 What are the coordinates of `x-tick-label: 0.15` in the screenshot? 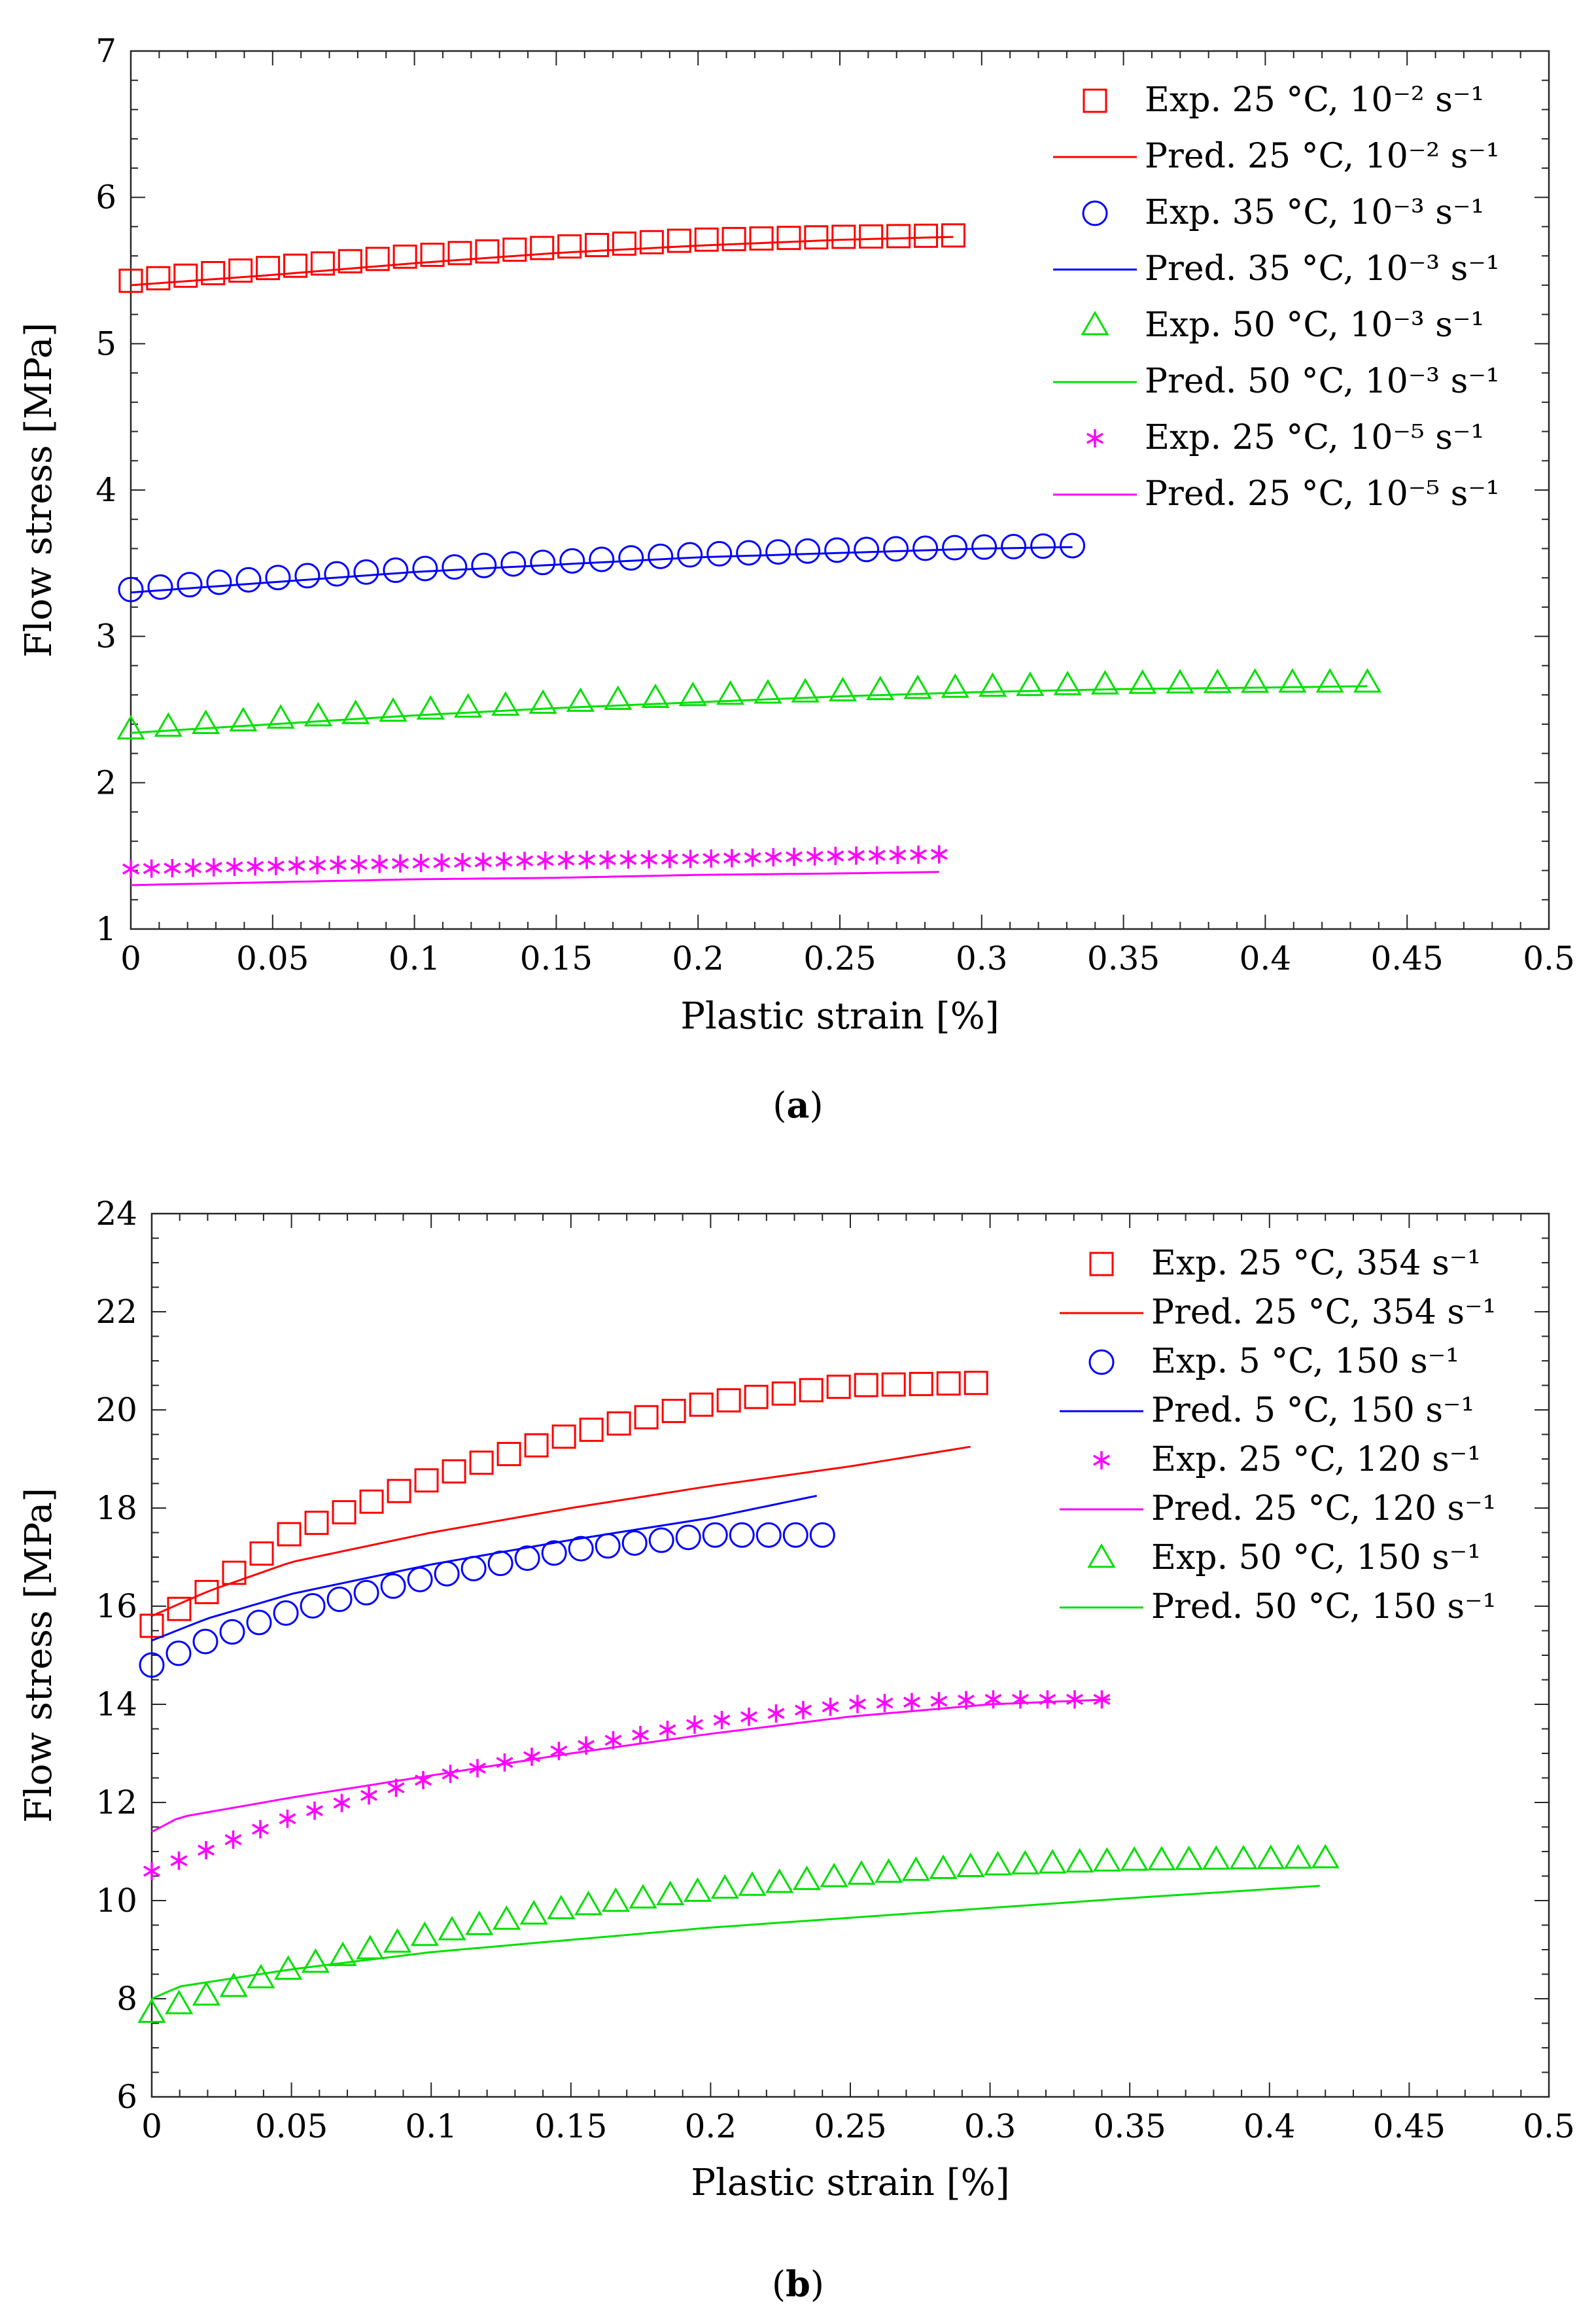 It's located at (556, 958).